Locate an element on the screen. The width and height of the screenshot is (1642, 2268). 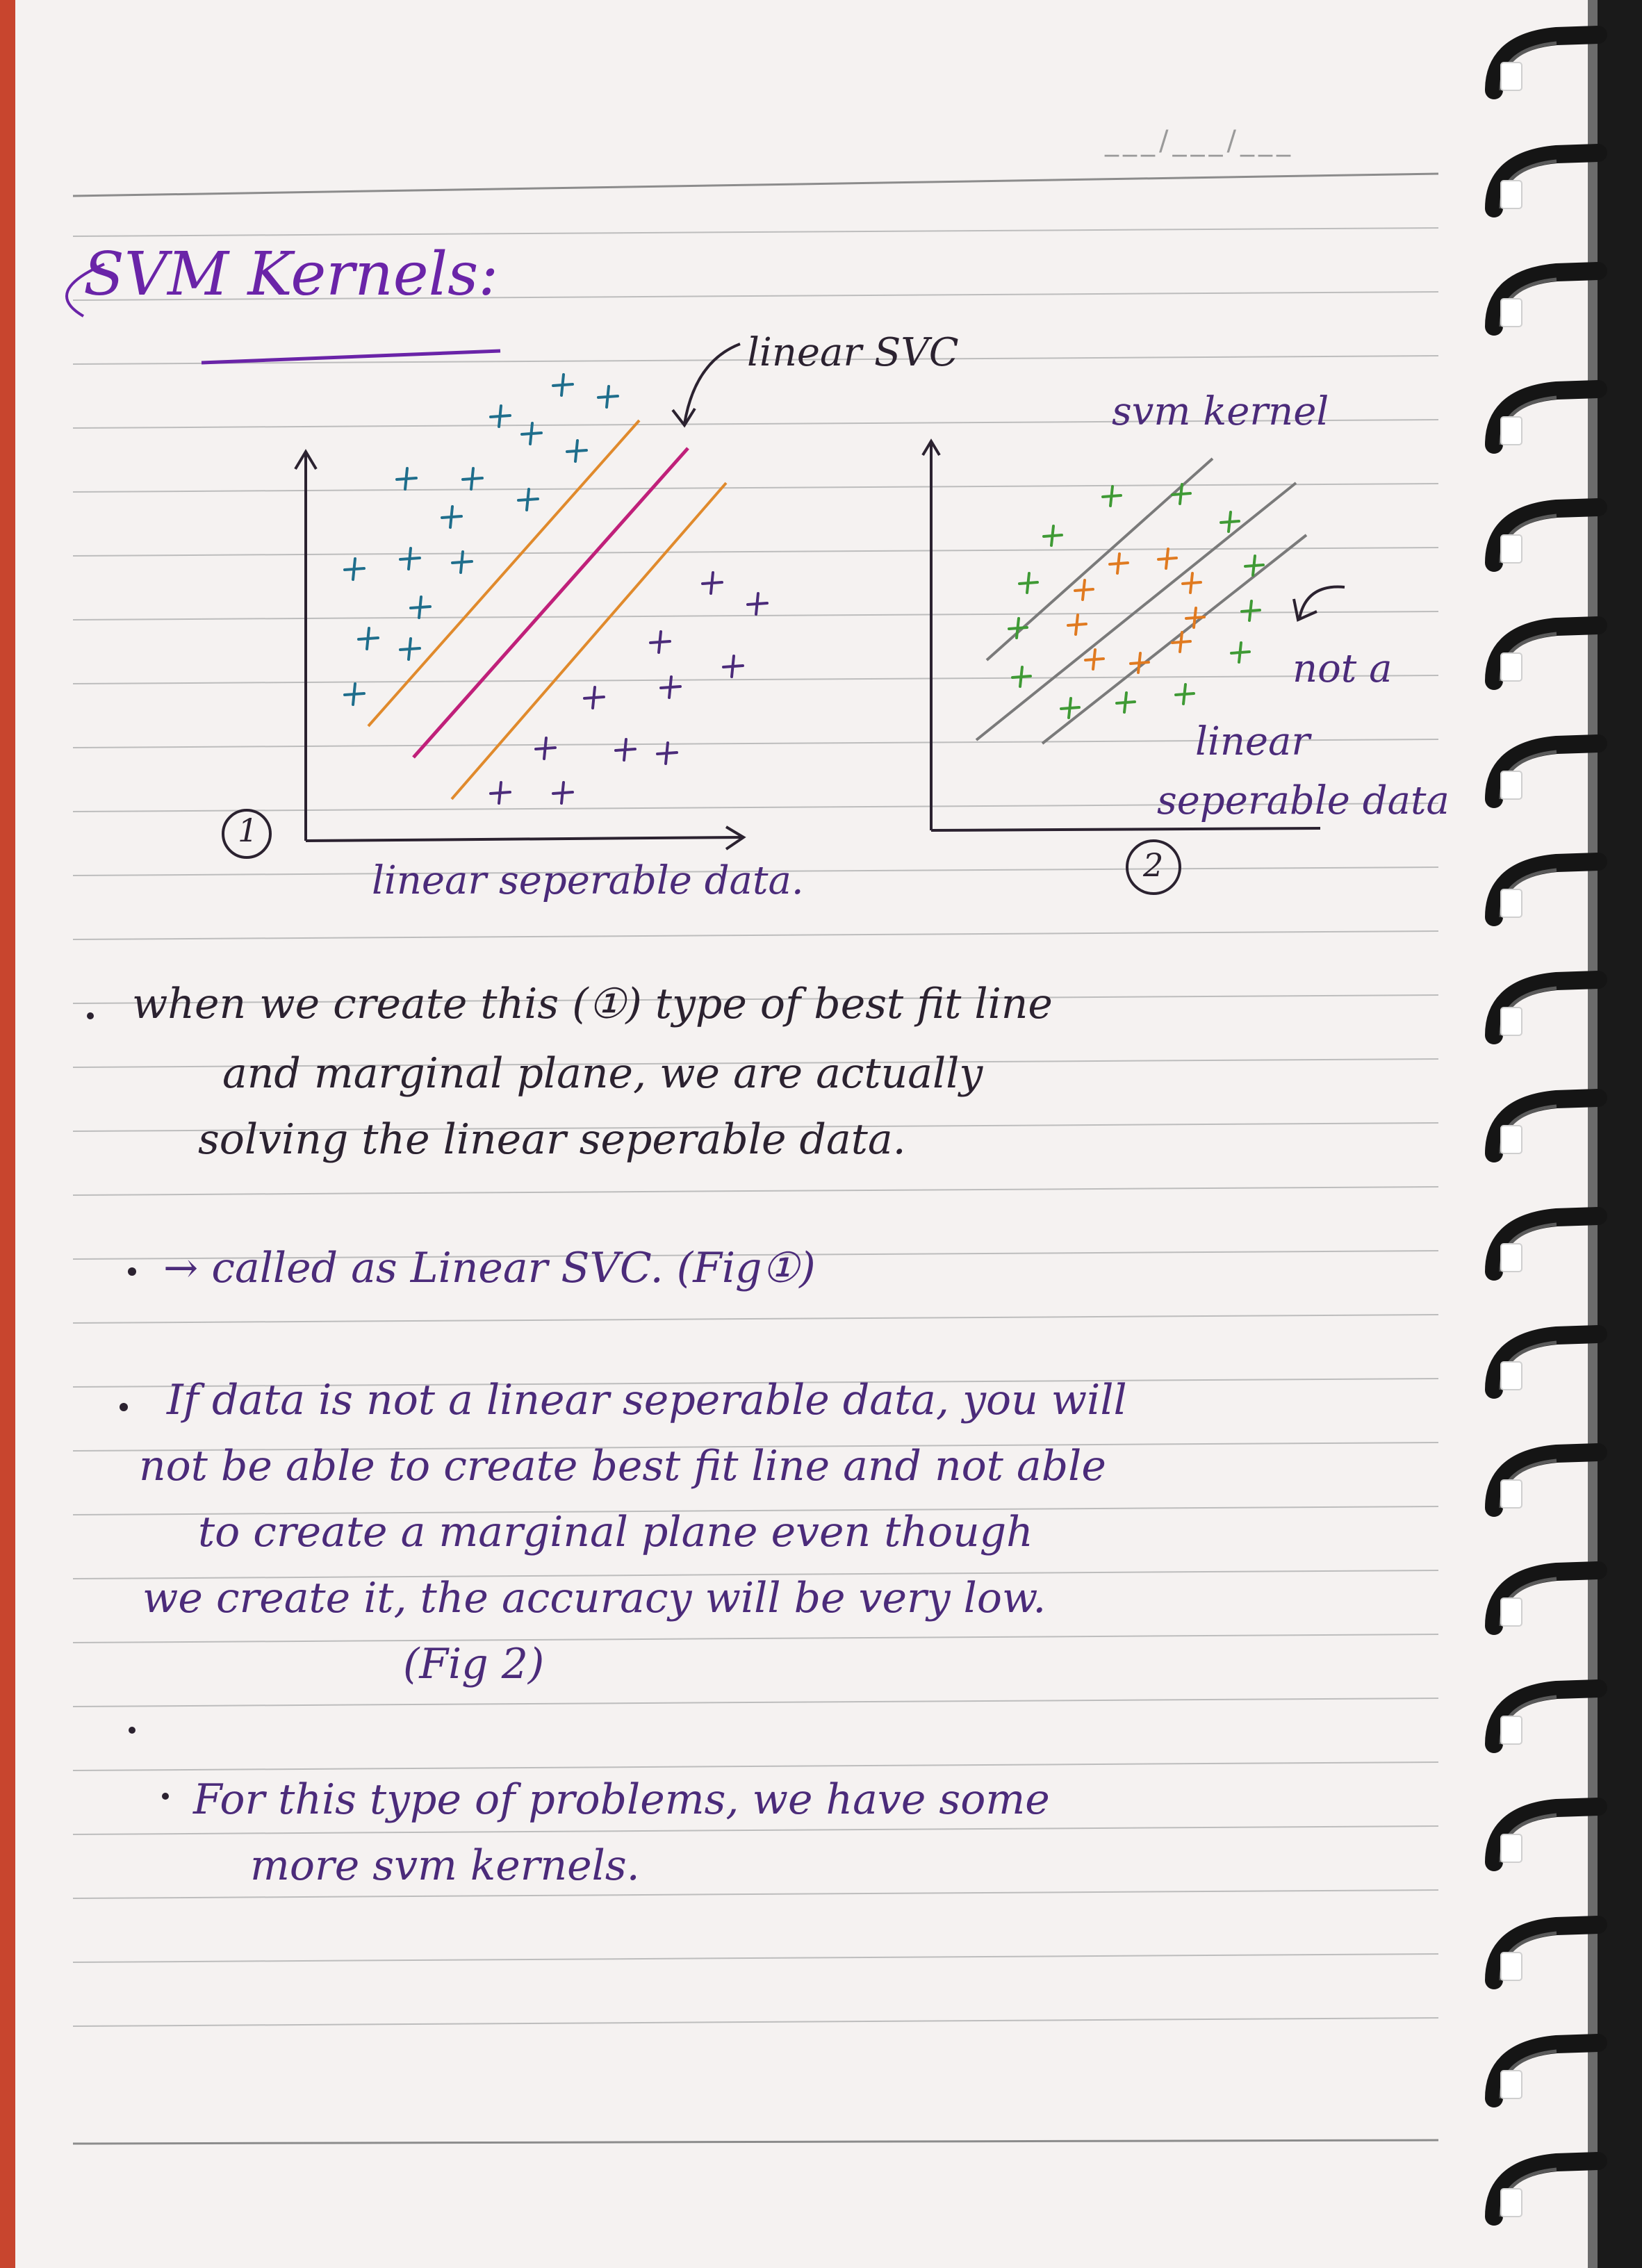
note-2-line-1: → called as Linear SVC. (Fig①) is located at coordinates (489, 1268).